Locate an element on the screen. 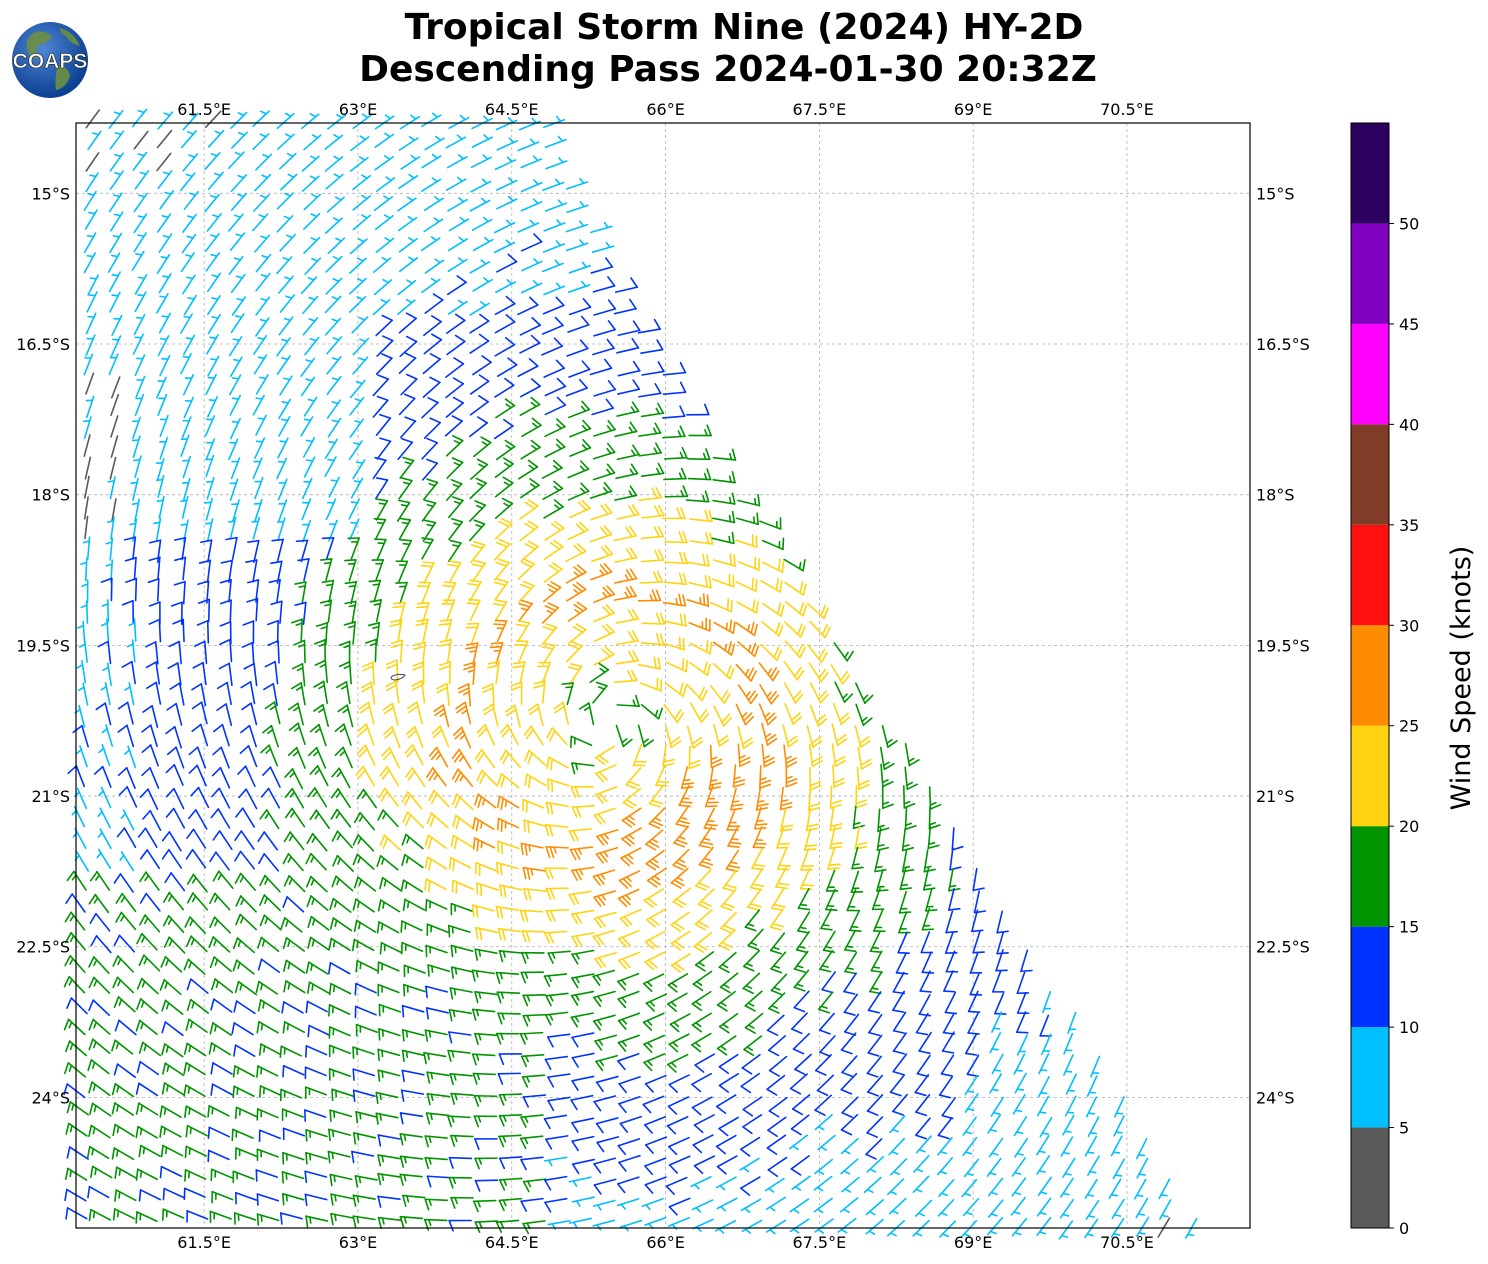 This screenshot has height=1264, width=1488. lon-tick-label-top: 63°E is located at coordinates (358, 109).